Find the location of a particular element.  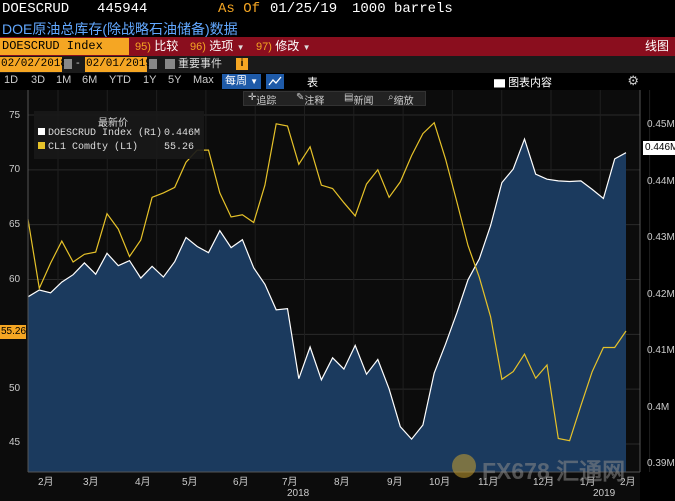

events-label: 重要事件 is located at coordinates (200, 64).